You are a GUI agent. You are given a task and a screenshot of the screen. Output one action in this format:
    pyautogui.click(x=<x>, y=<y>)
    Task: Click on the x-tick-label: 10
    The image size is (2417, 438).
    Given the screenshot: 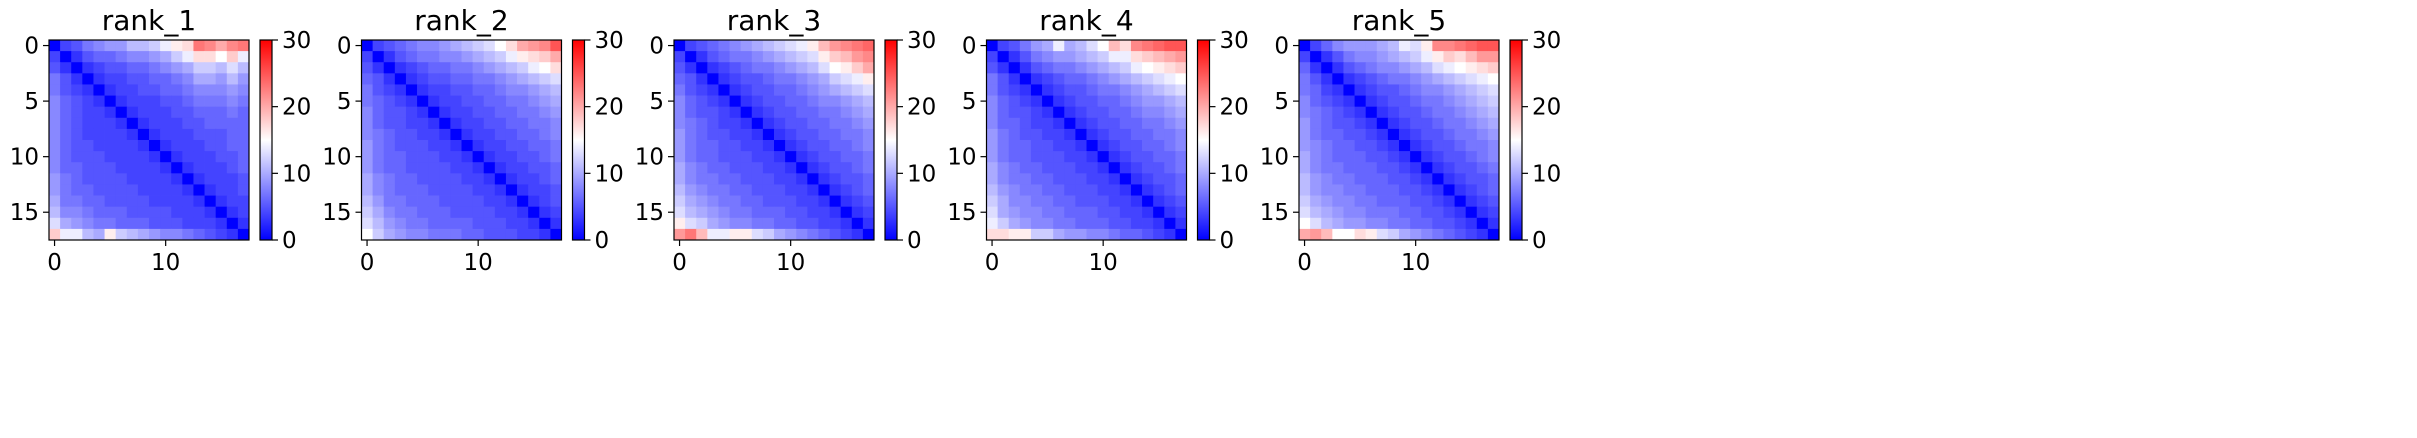 What is the action you would take?
    pyautogui.click(x=1415, y=263)
    